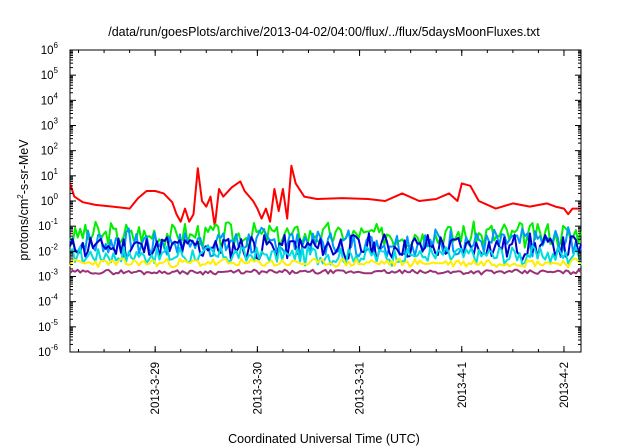  What do you see at coordinates (361, 388) in the screenshot?
I see `x-tick-label: 2013-3-31` at bounding box center [361, 388].